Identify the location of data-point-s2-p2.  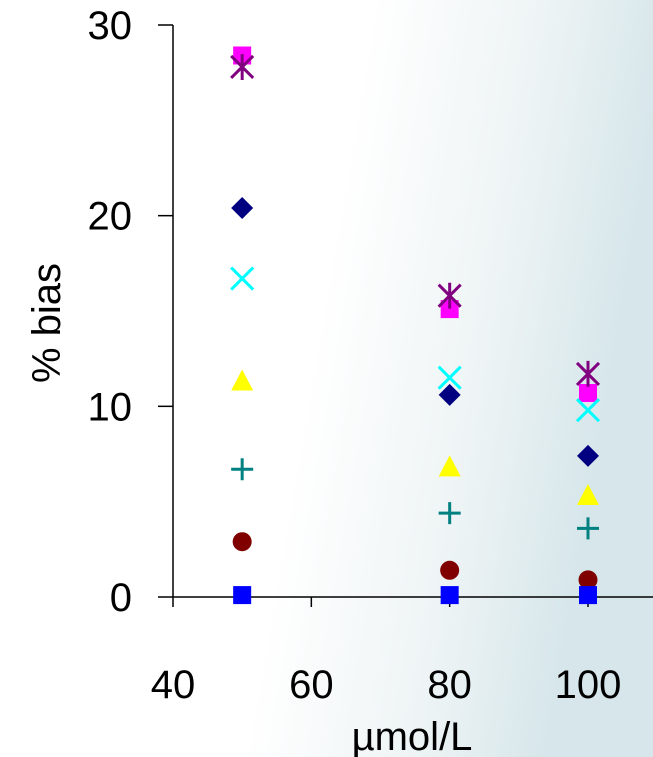
(588, 455).